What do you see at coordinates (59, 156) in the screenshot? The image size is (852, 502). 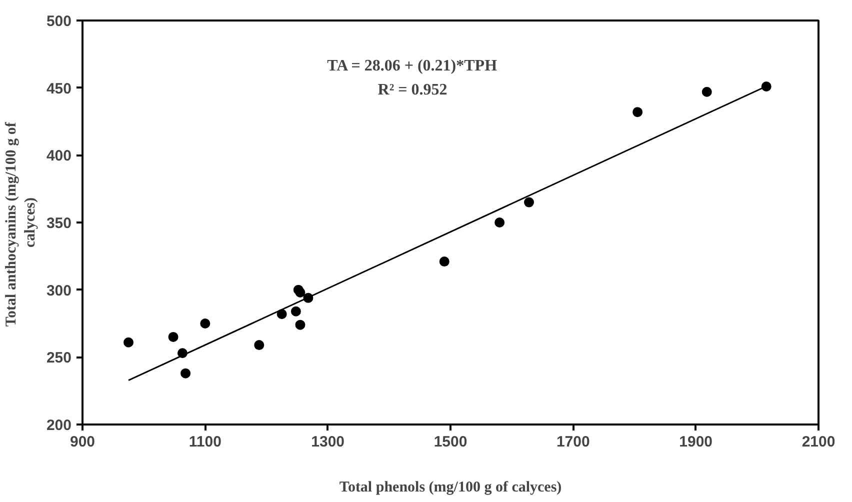 I see `y-tick-label: 400` at bounding box center [59, 156].